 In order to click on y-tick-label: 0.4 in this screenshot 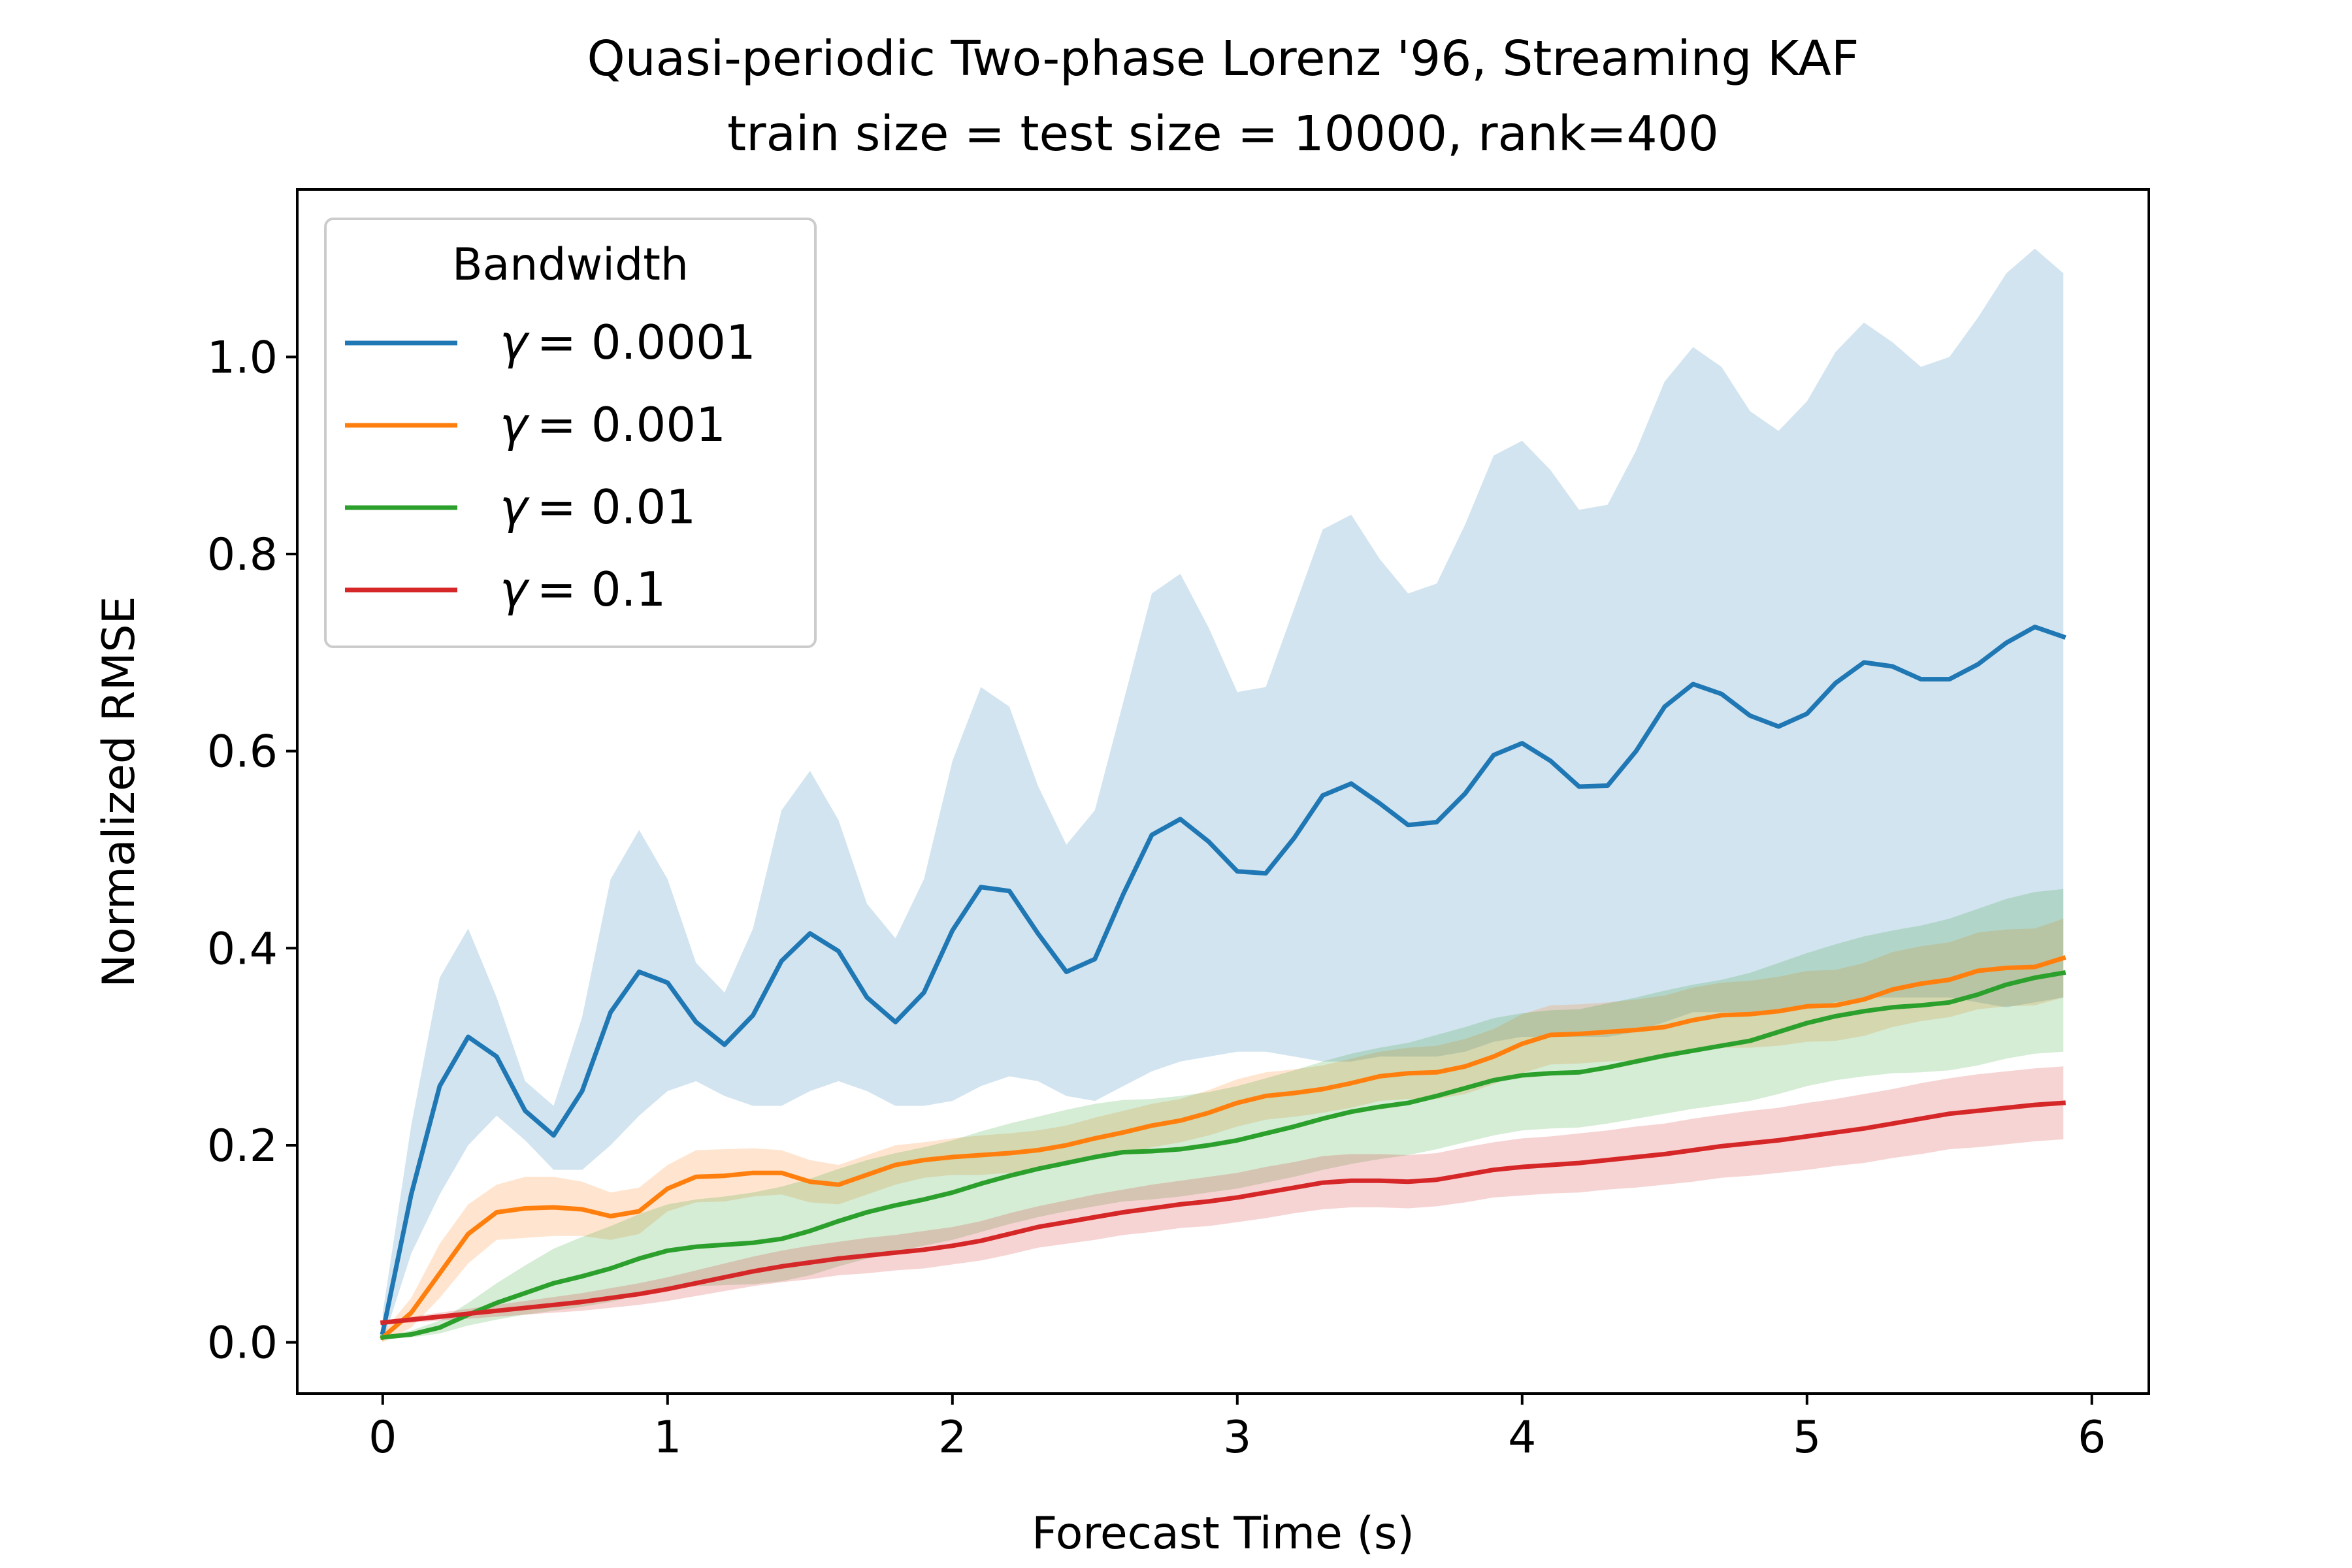, I will do `click(242, 949)`.